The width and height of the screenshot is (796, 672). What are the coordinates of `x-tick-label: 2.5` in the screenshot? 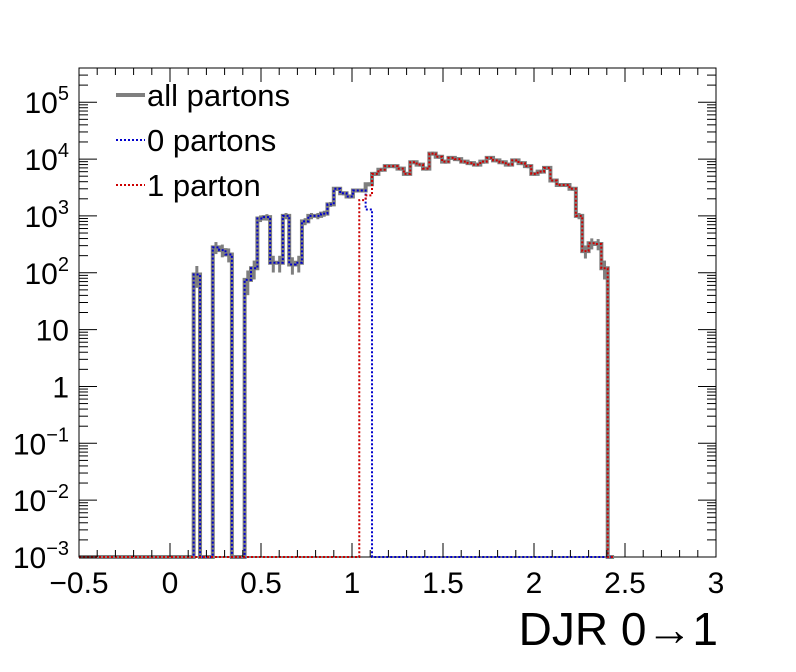 It's located at (625, 583).